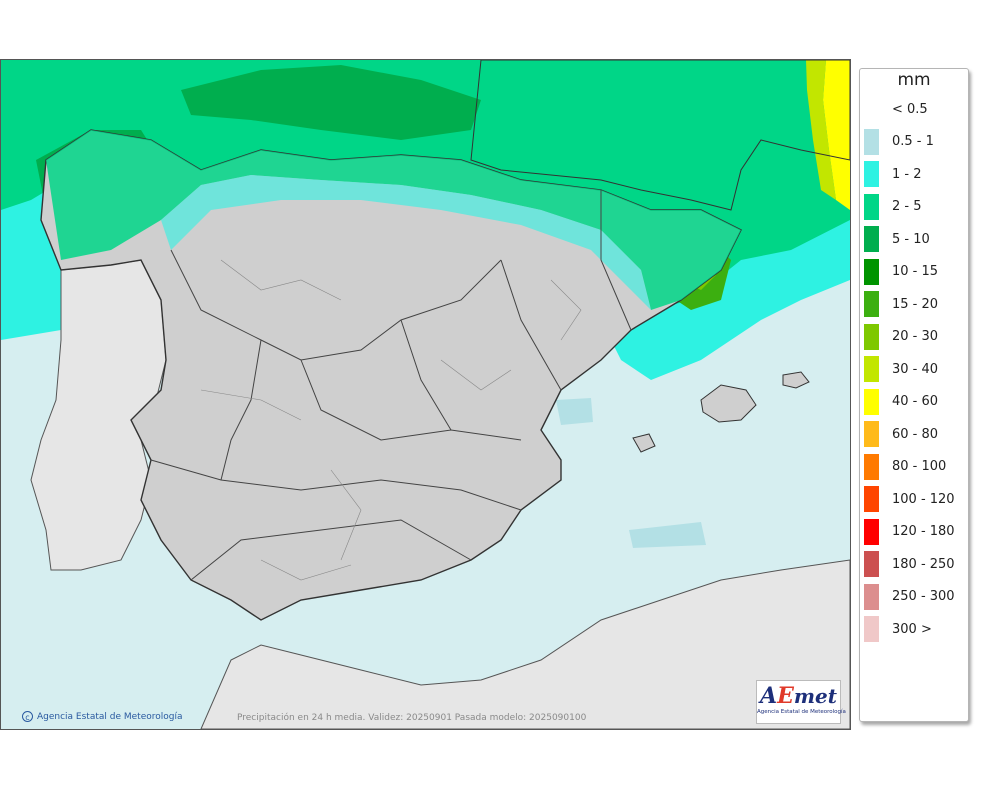  I want to click on legend-label: 10 - 15, so click(915, 271).